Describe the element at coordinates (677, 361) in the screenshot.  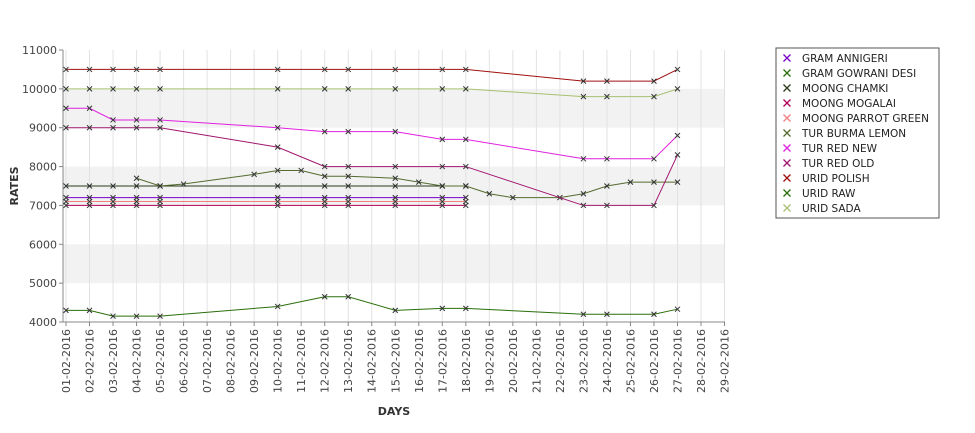
I see `x-tick-label: 27-02-2016` at that location.